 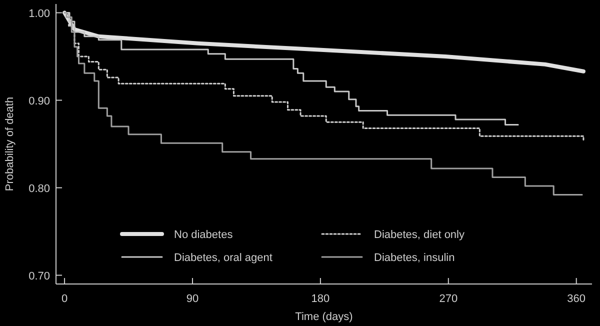 What do you see at coordinates (448, 299) in the screenshot?
I see `x-tick-label: 270` at bounding box center [448, 299].